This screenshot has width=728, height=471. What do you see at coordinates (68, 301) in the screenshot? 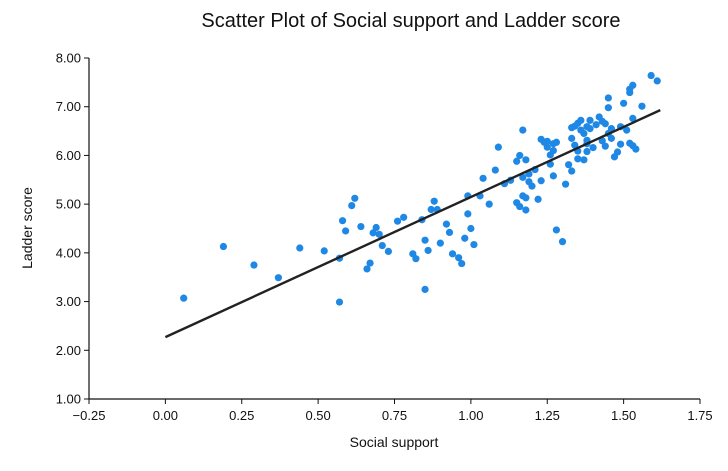
I see `y-tick-label: 3.00` at bounding box center [68, 301].